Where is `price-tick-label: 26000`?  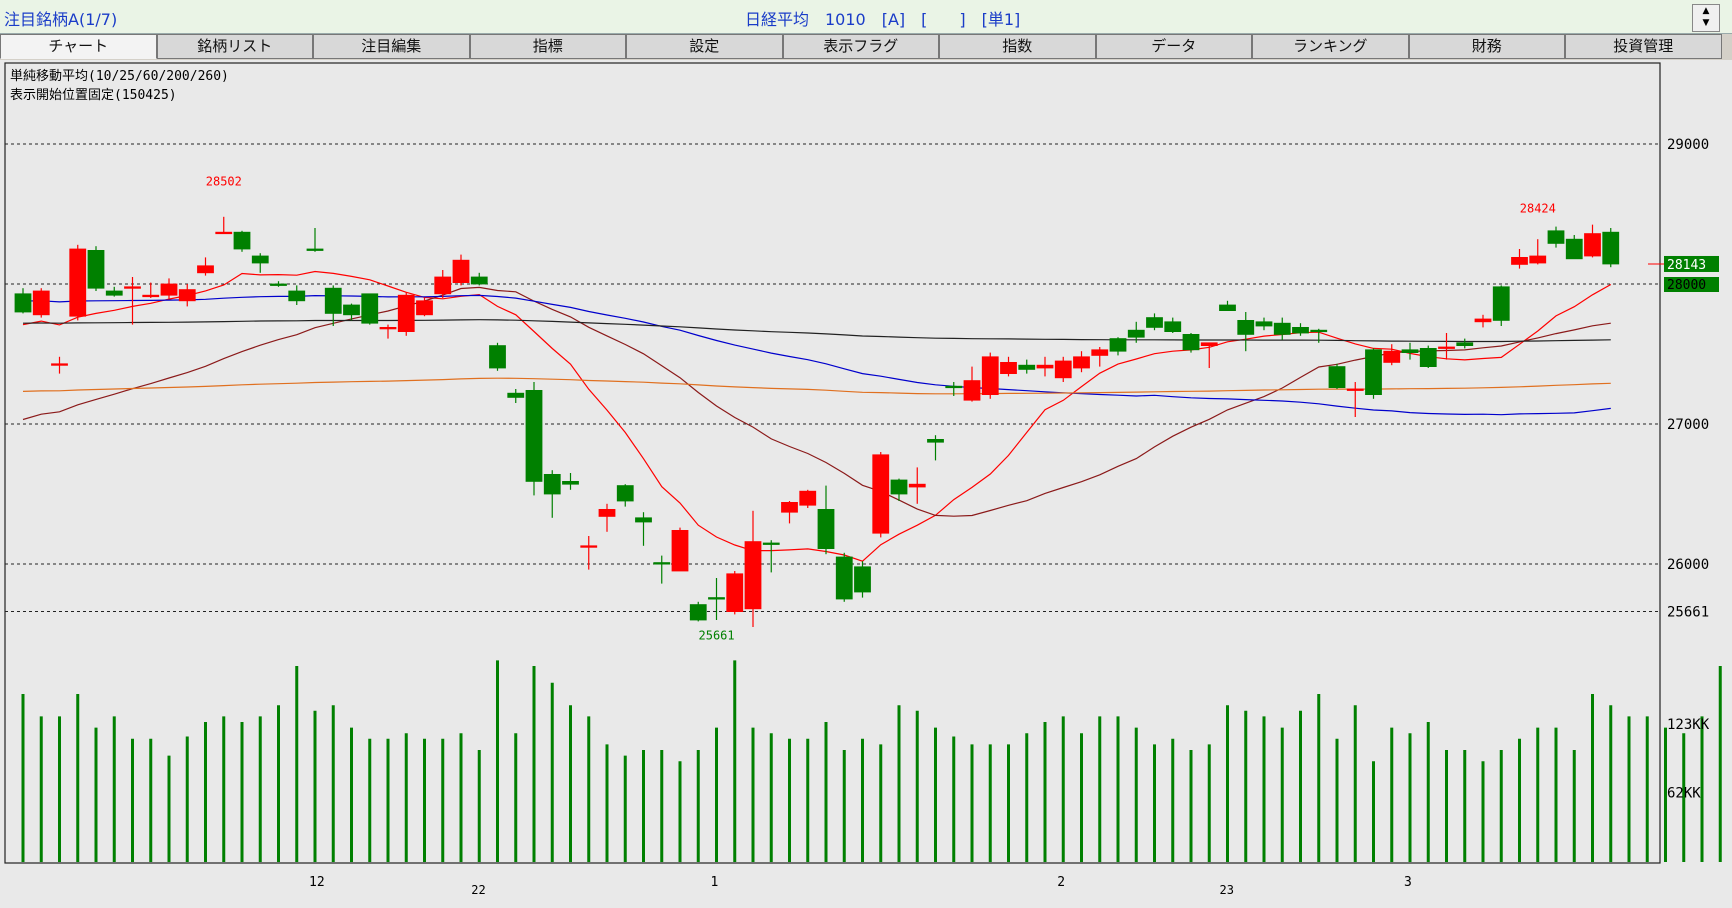 price-tick-label: 26000 is located at coordinates (1688, 565).